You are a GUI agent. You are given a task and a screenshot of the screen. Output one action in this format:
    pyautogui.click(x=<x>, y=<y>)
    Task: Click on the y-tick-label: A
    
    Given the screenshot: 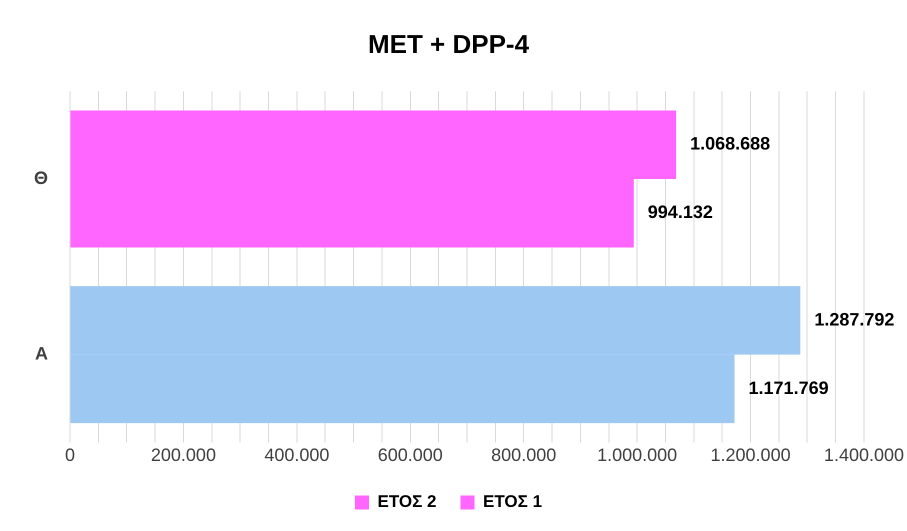 What is the action you would take?
    pyautogui.click(x=41, y=354)
    